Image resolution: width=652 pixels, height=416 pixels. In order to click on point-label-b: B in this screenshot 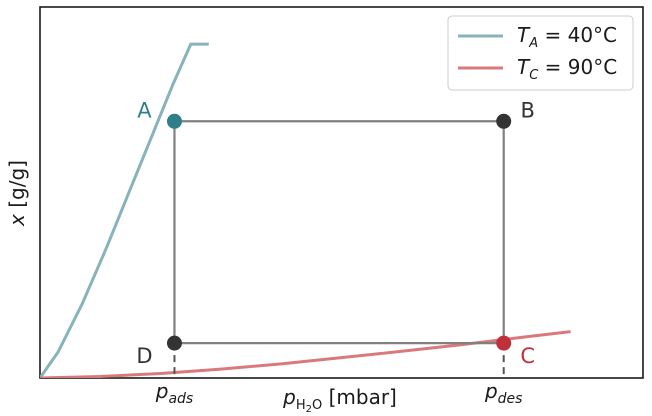, I will do `click(527, 110)`.